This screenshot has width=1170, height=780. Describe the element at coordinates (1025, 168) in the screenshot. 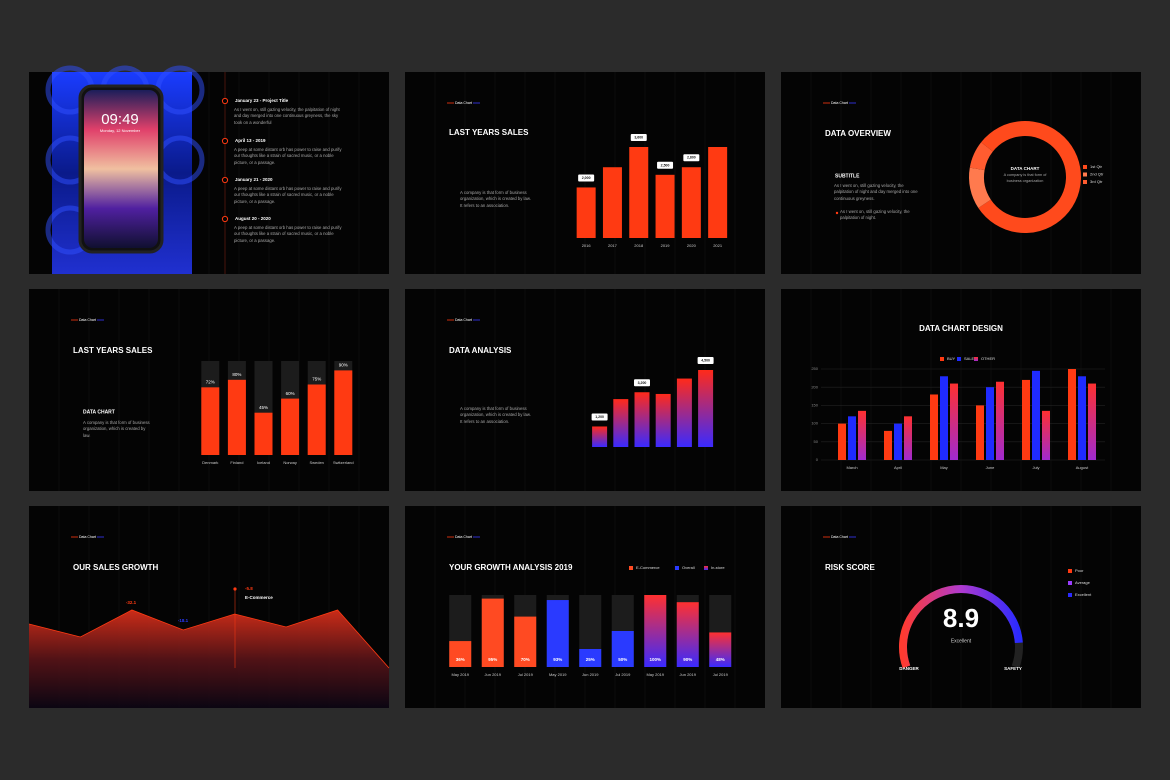

I see `donut-title: DATA CHART` at that location.